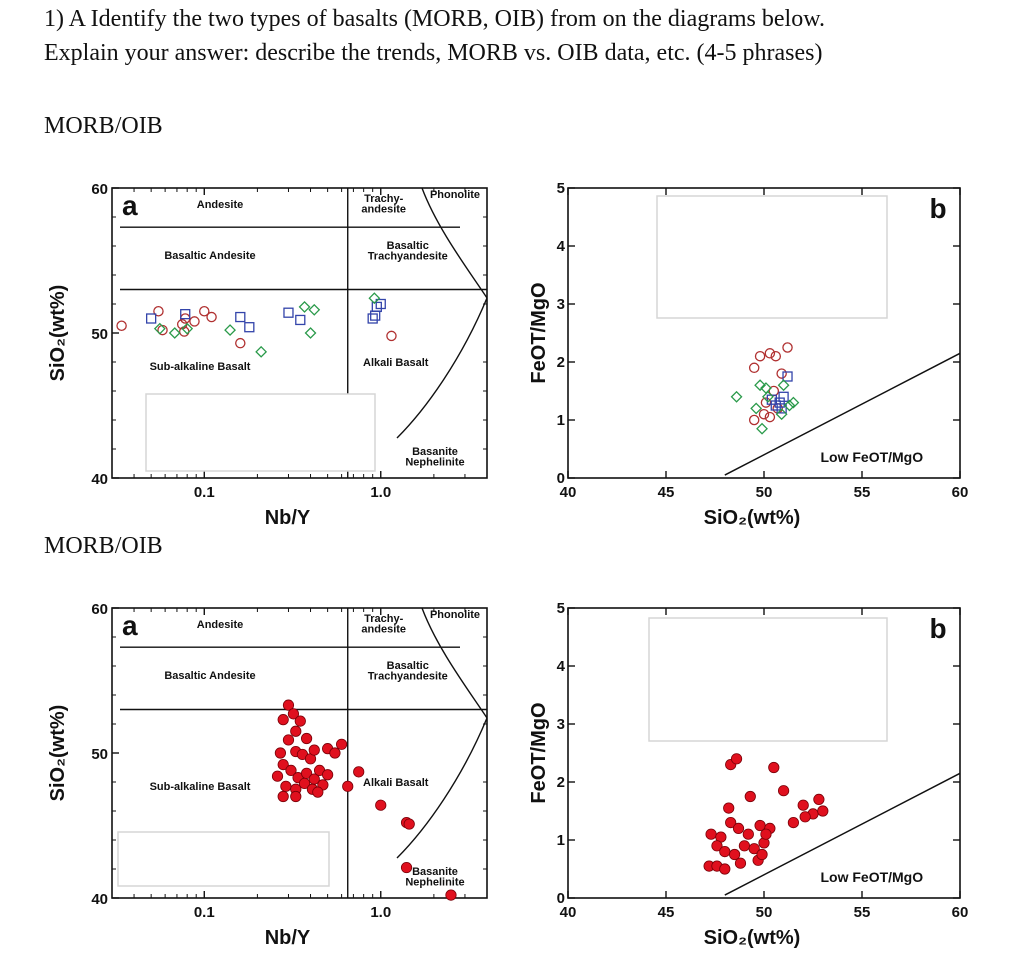  What do you see at coordinates (383, 204) in the screenshot?
I see `field-label-trachyandesite: Trachy-andesite` at bounding box center [383, 204].